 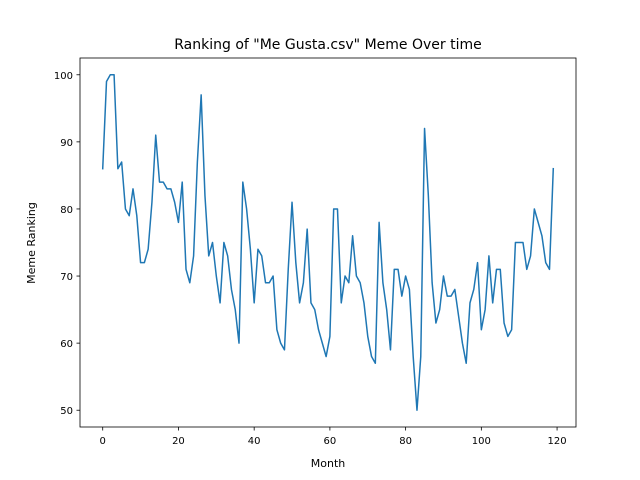 I want to click on x-tick-label: 60, so click(x=330, y=441).